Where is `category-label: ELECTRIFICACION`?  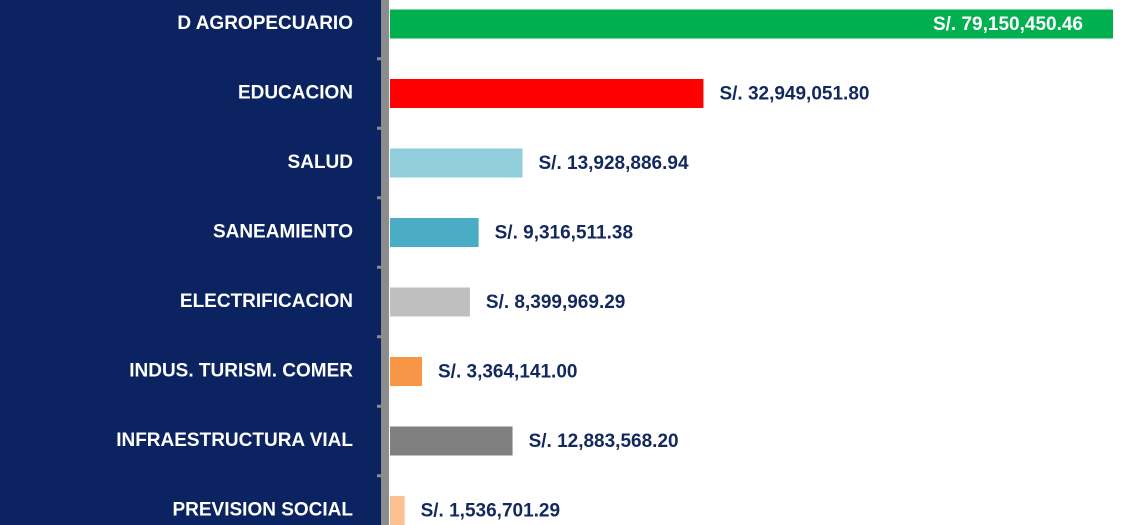 category-label: ELECTRIFICACION is located at coordinates (266, 301).